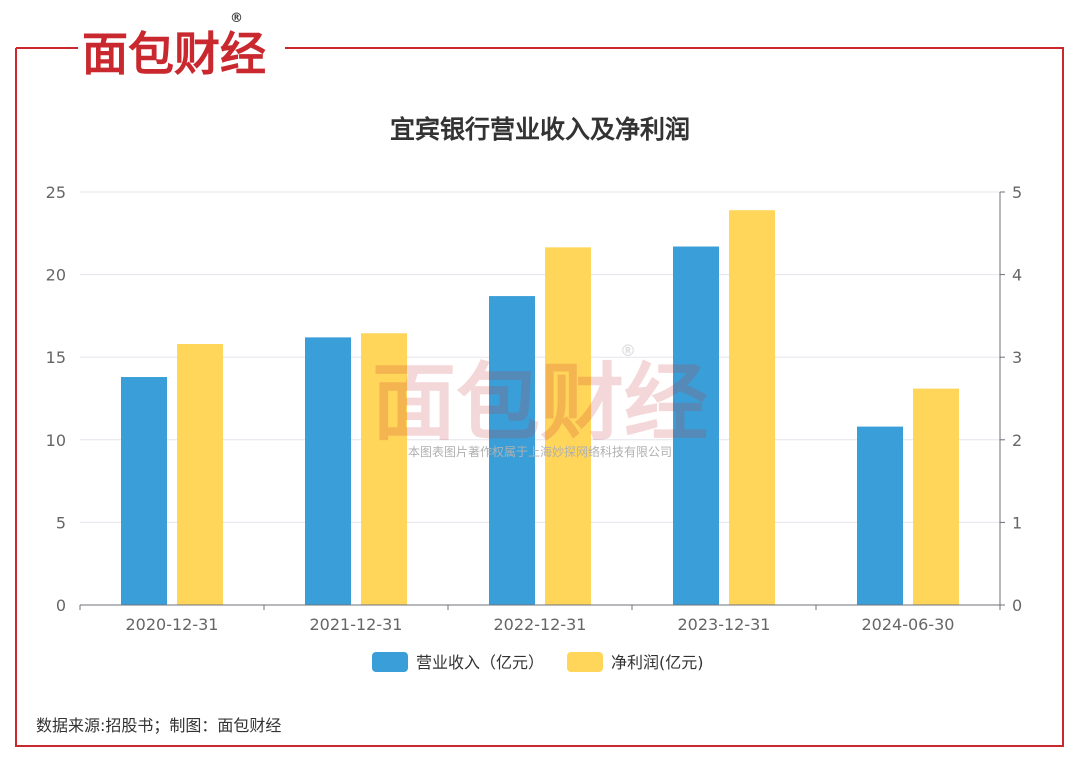  What do you see at coordinates (1017, 192) in the screenshot?
I see `right-tick-label: 5` at bounding box center [1017, 192].